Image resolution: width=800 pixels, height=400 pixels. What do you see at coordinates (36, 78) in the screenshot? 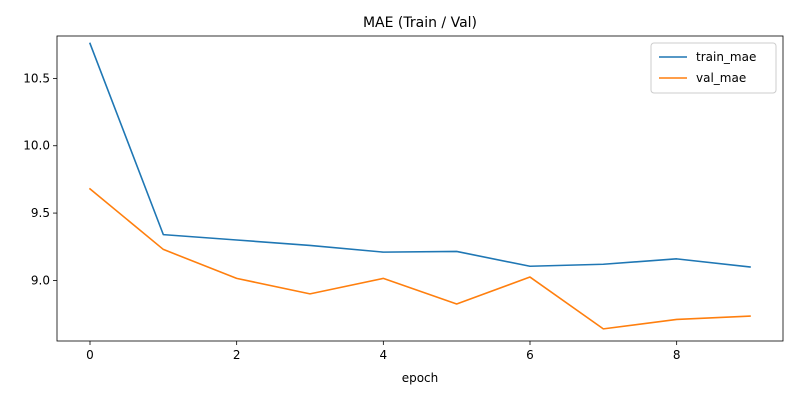
I see `y-tick-label: 10.5` at bounding box center [36, 78].